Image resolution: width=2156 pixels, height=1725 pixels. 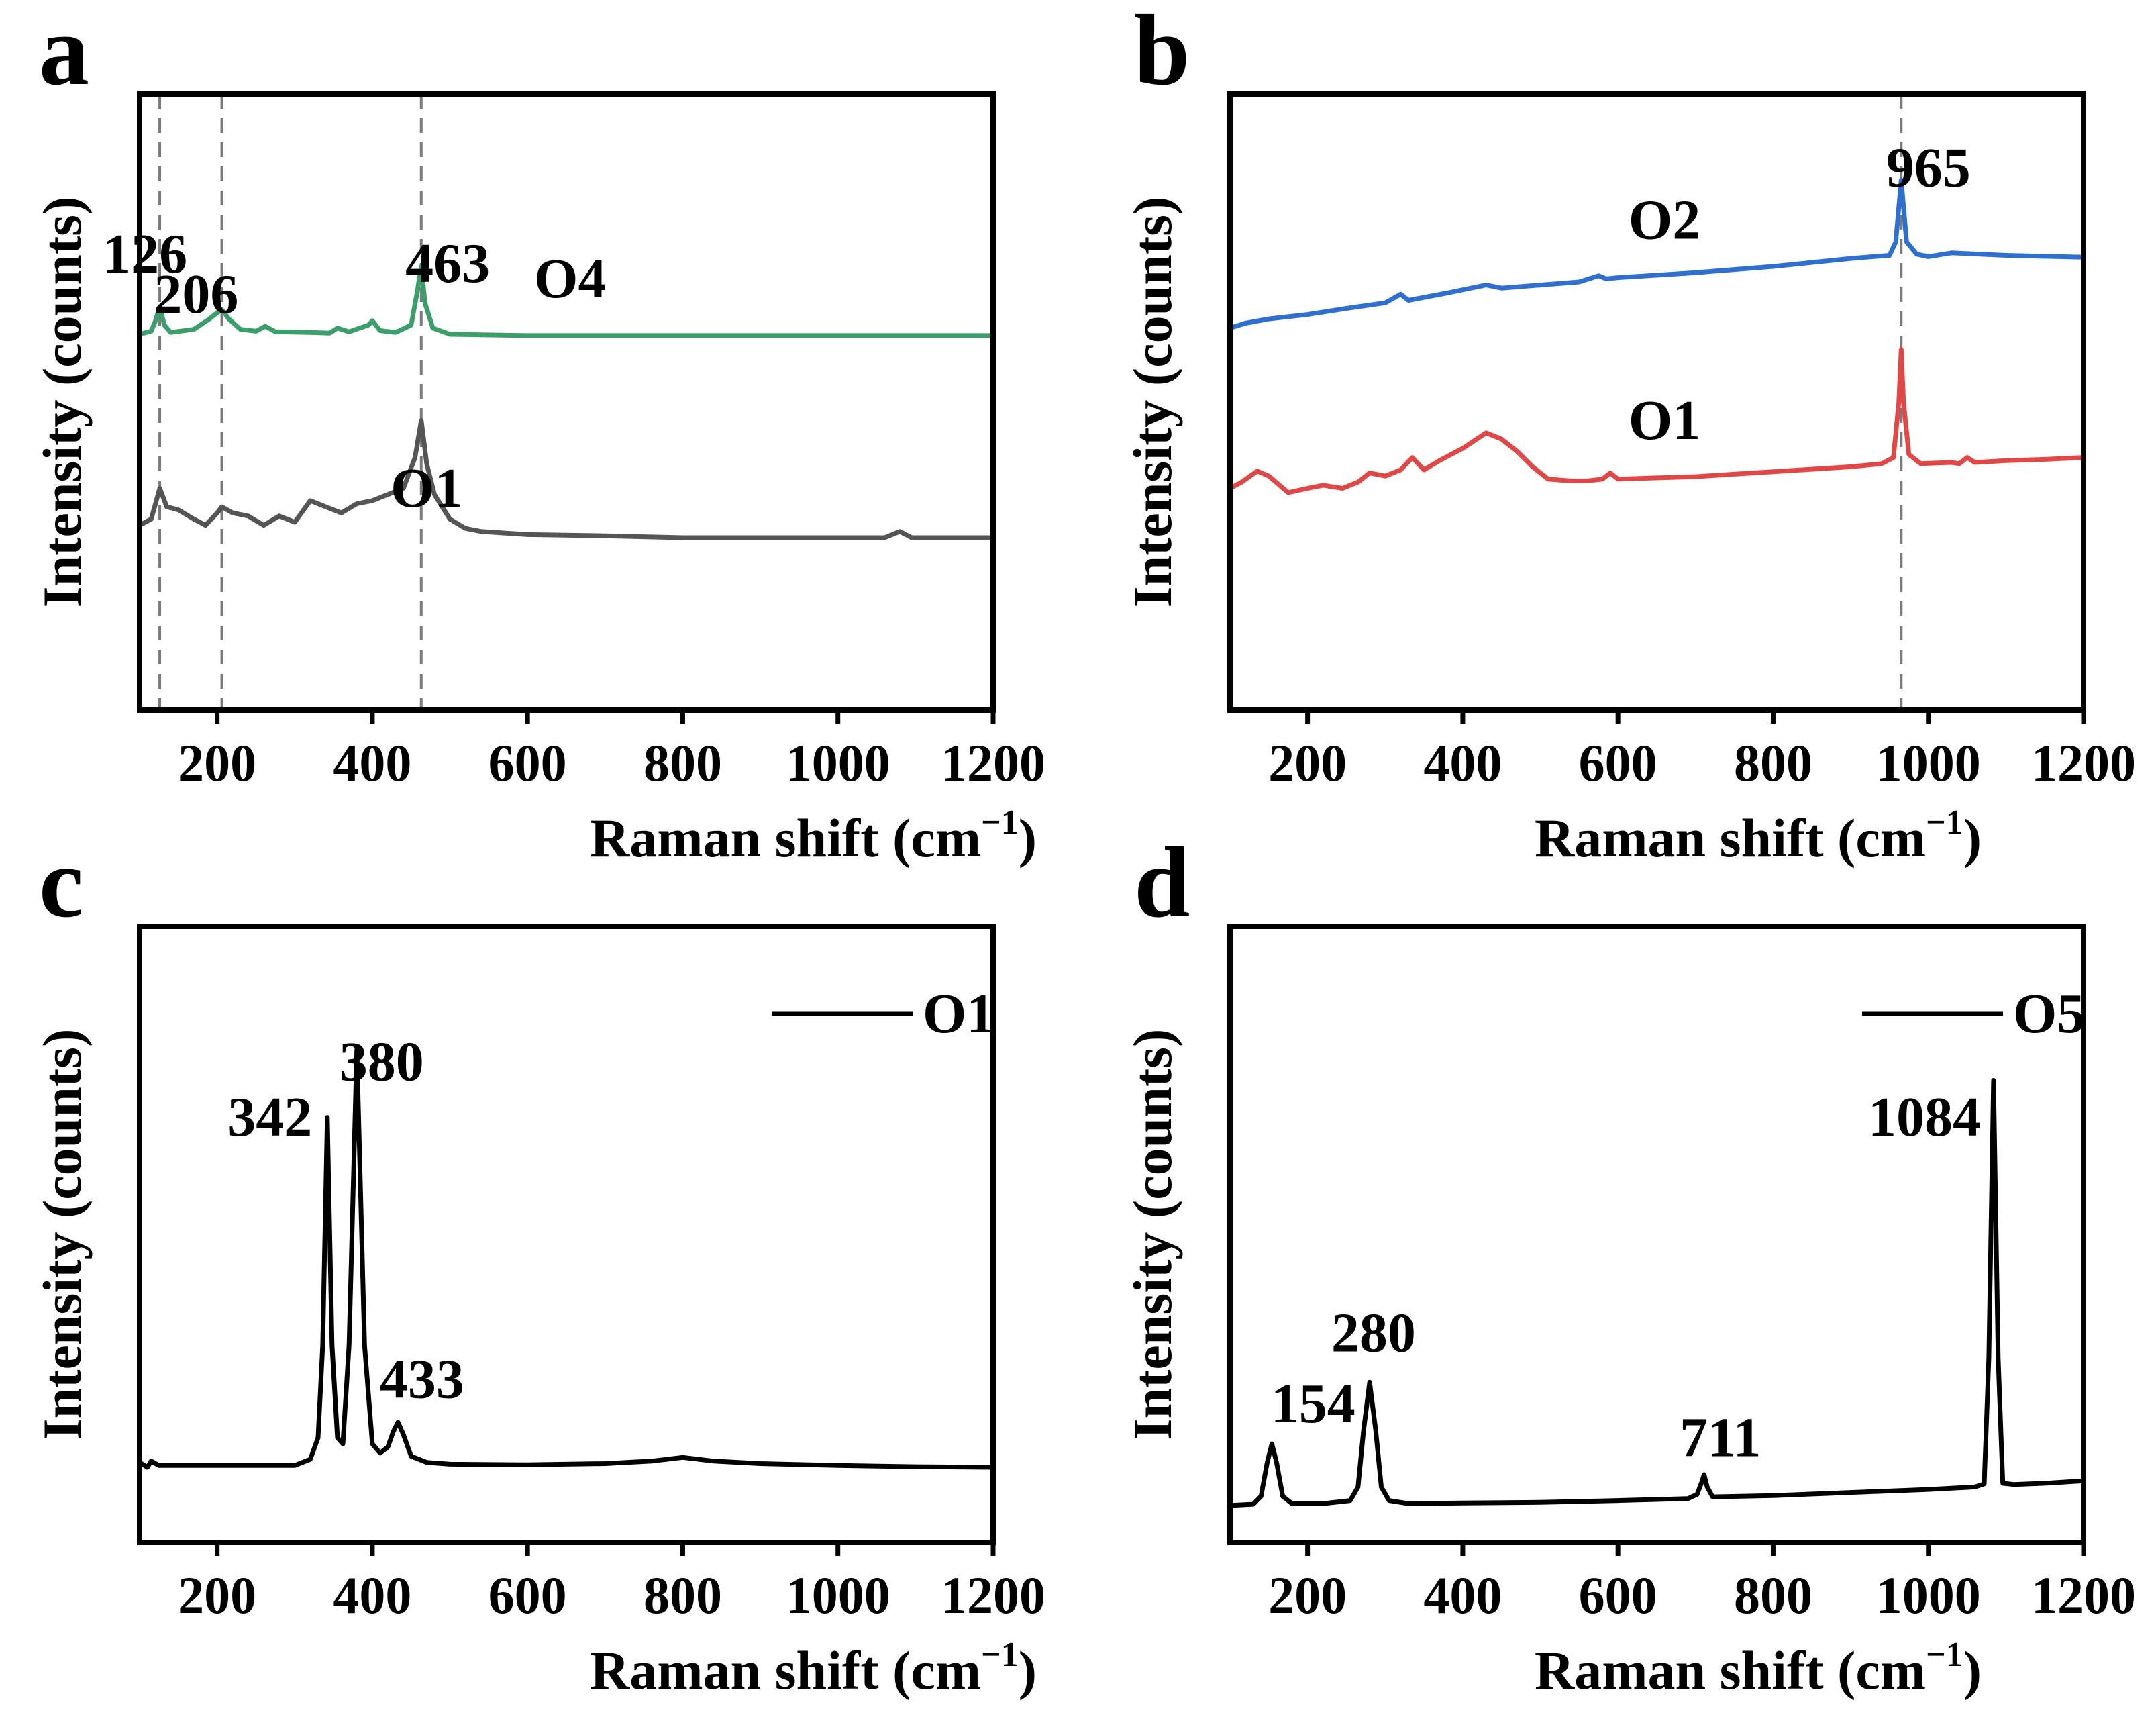 What do you see at coordinates (422, 1379) in the screenshot?
I see `peak-label-433: 433` at bounding box center [422, 1379].